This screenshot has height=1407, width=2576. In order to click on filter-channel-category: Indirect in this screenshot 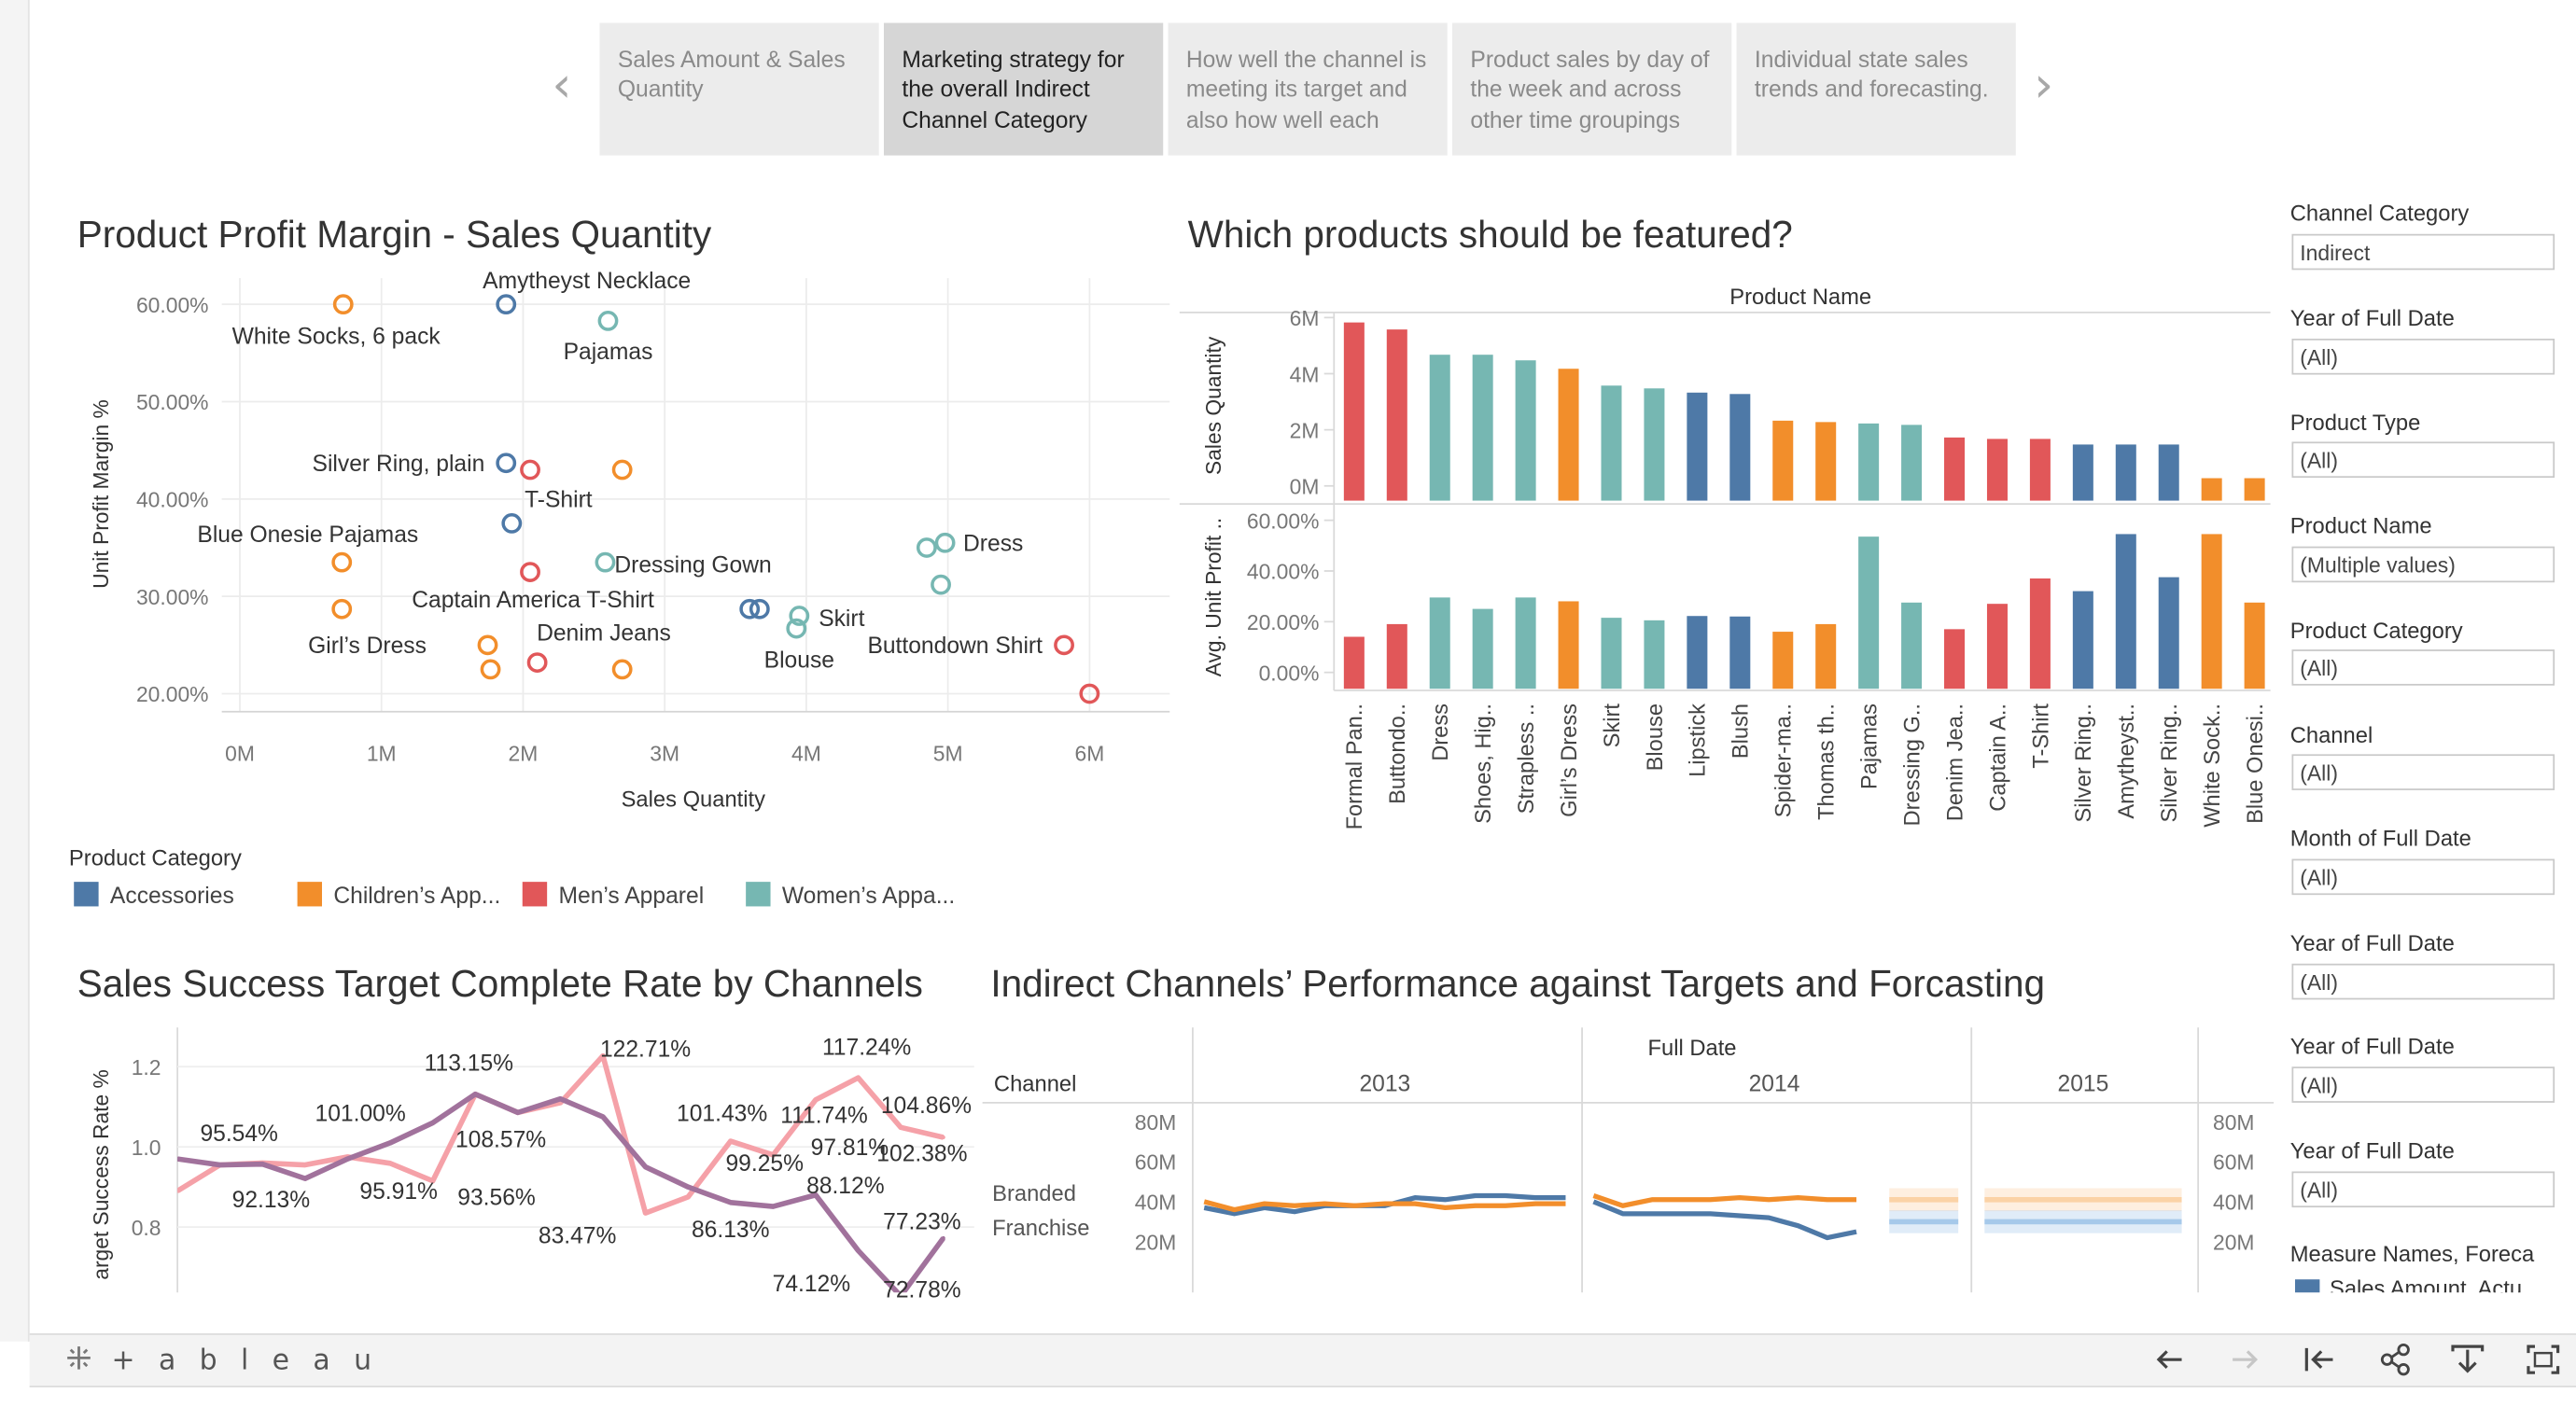, I will do `click(2423, 252)`.